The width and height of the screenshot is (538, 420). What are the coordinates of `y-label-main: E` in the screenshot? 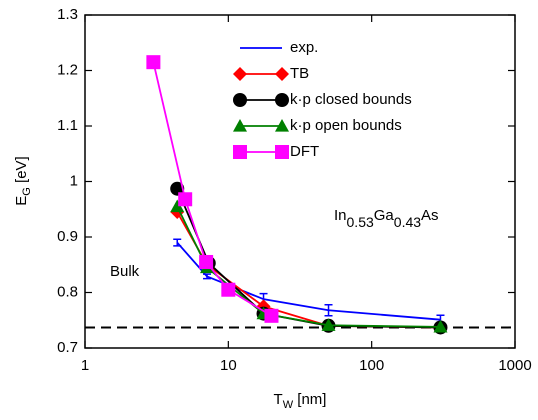 It's located at (21, 201).